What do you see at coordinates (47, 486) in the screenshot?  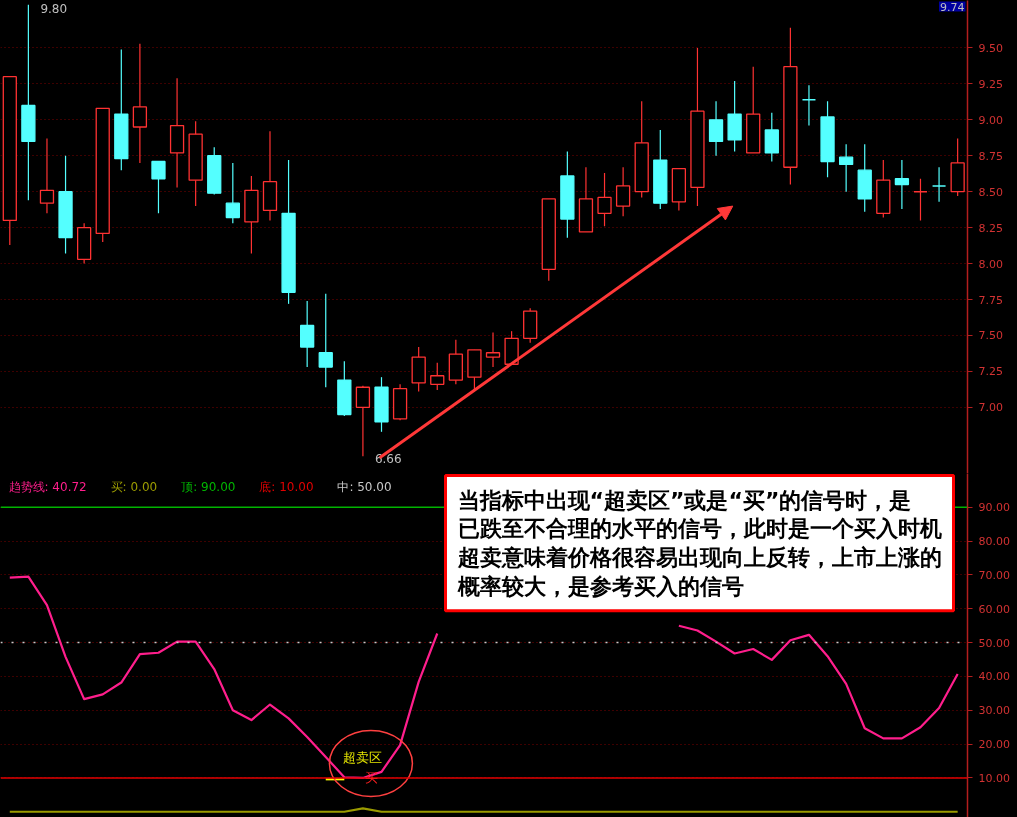 I see `text: 趋势线: 40.72` at bounding box center [47, 486].